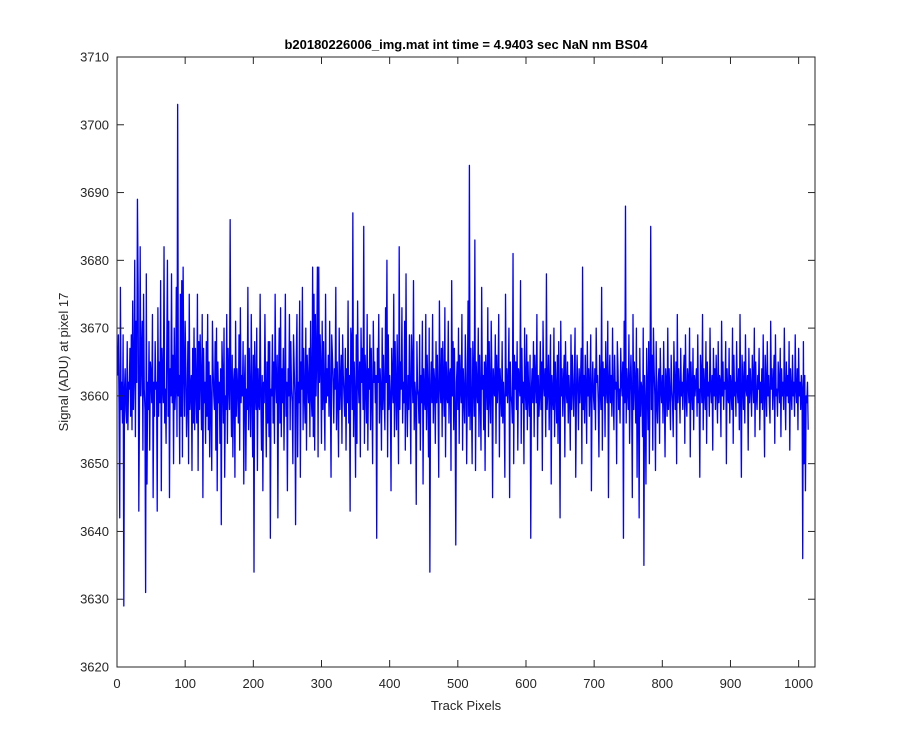 The image size is (900, 750). What do you see at coordinates (526, 683) in the screenshot?
I see `x-tick-label-600: 600` at bounding box center [526, 683].